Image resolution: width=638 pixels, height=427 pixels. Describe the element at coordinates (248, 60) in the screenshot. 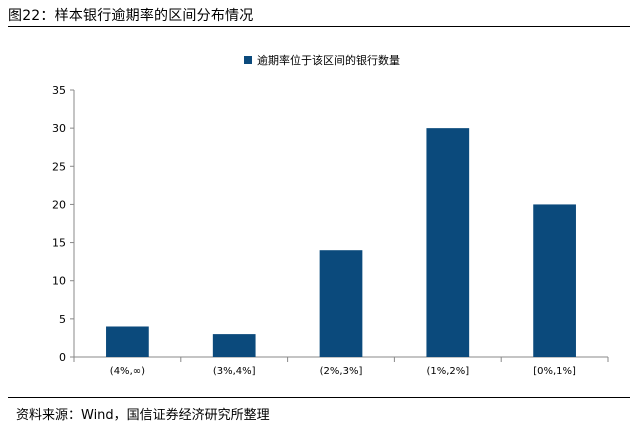

I see `legend-swatch` at that location.